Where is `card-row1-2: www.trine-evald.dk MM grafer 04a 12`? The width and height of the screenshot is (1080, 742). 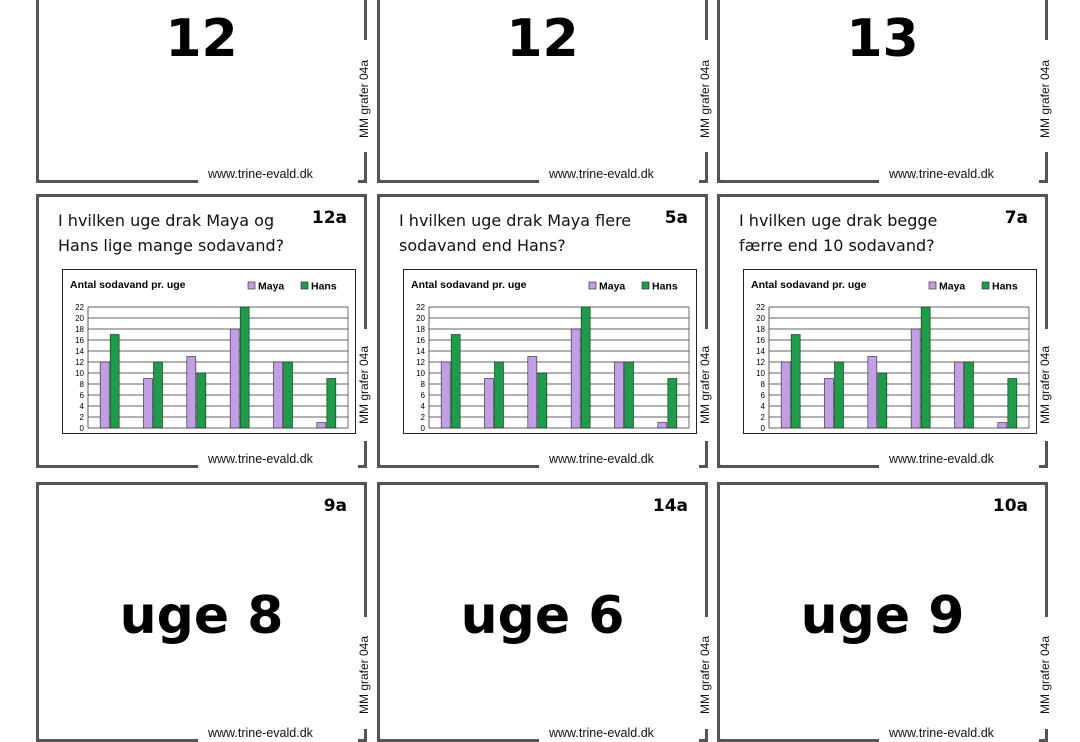 card-row1-2: www.trine-evald.dk MM grafer 04a 12 is located at coordinates (544, 91).